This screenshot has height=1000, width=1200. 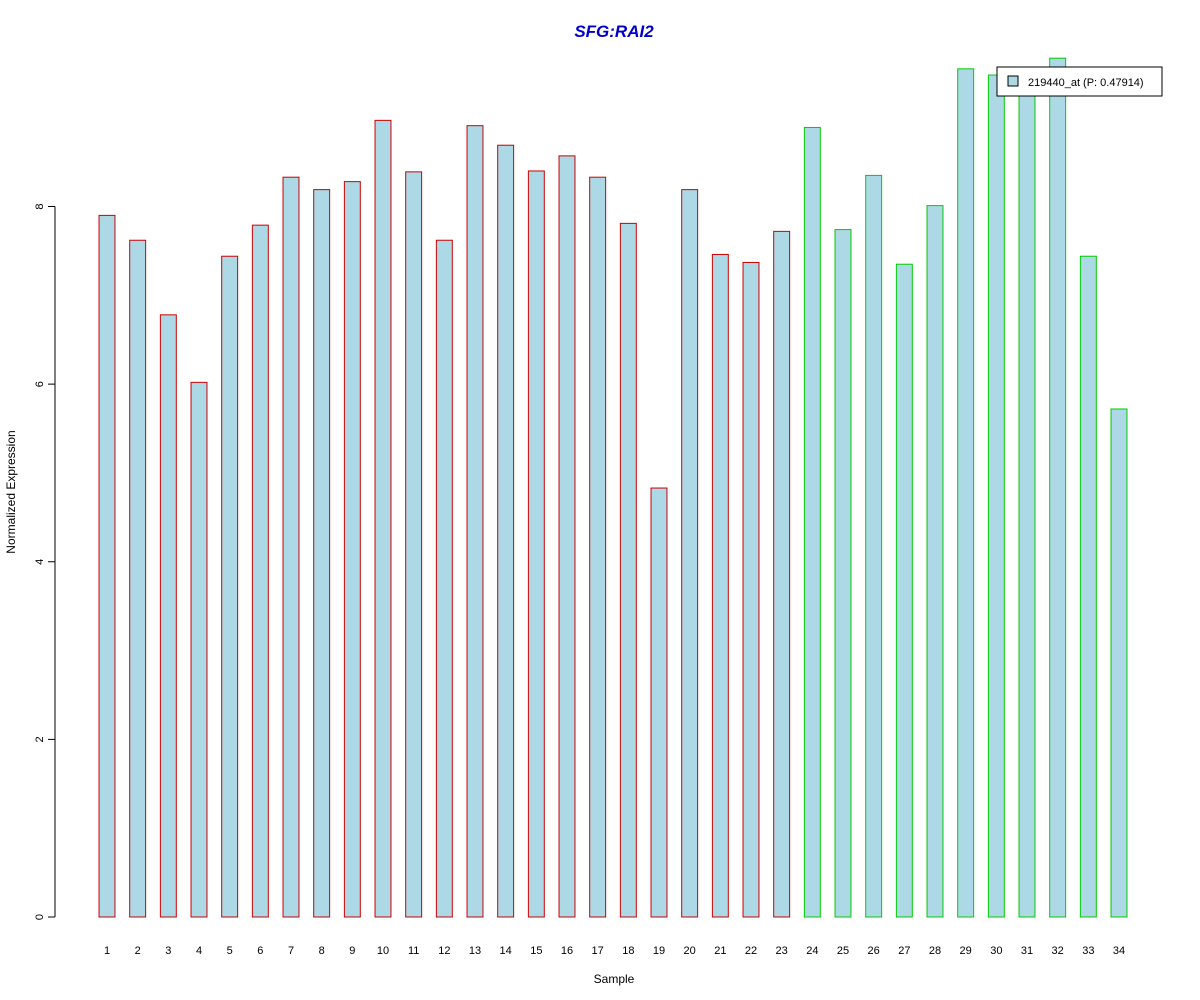 What do you see at coordinates (966, 951) in the screenshot?
I see `x-axis-tick-label: 29` at bounding box center [966, 951].